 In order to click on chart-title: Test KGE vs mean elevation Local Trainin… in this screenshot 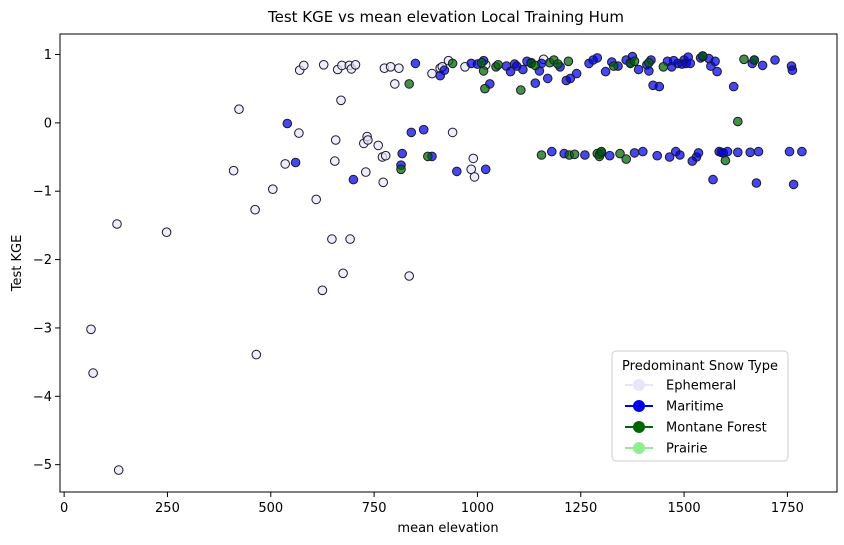, I will do `click(445, 17)`.